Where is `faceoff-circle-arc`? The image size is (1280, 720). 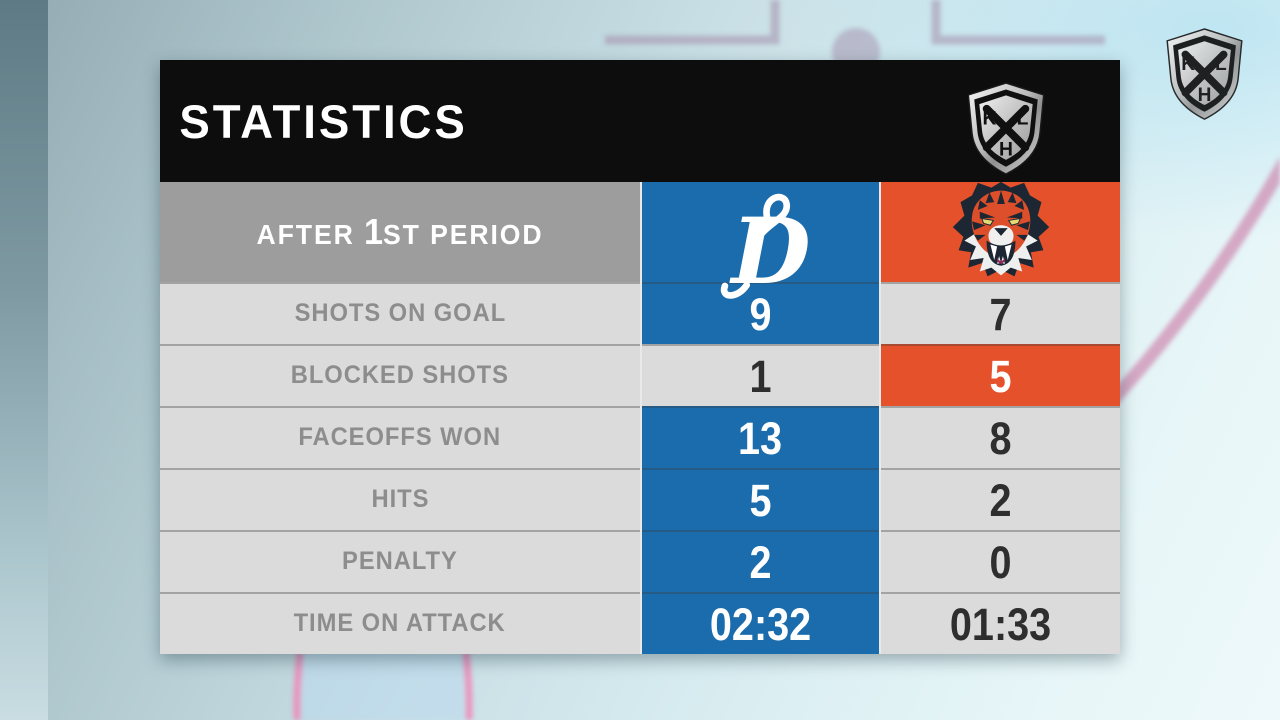
faceoff-circle-arc is located at coordinates (1194, 280).